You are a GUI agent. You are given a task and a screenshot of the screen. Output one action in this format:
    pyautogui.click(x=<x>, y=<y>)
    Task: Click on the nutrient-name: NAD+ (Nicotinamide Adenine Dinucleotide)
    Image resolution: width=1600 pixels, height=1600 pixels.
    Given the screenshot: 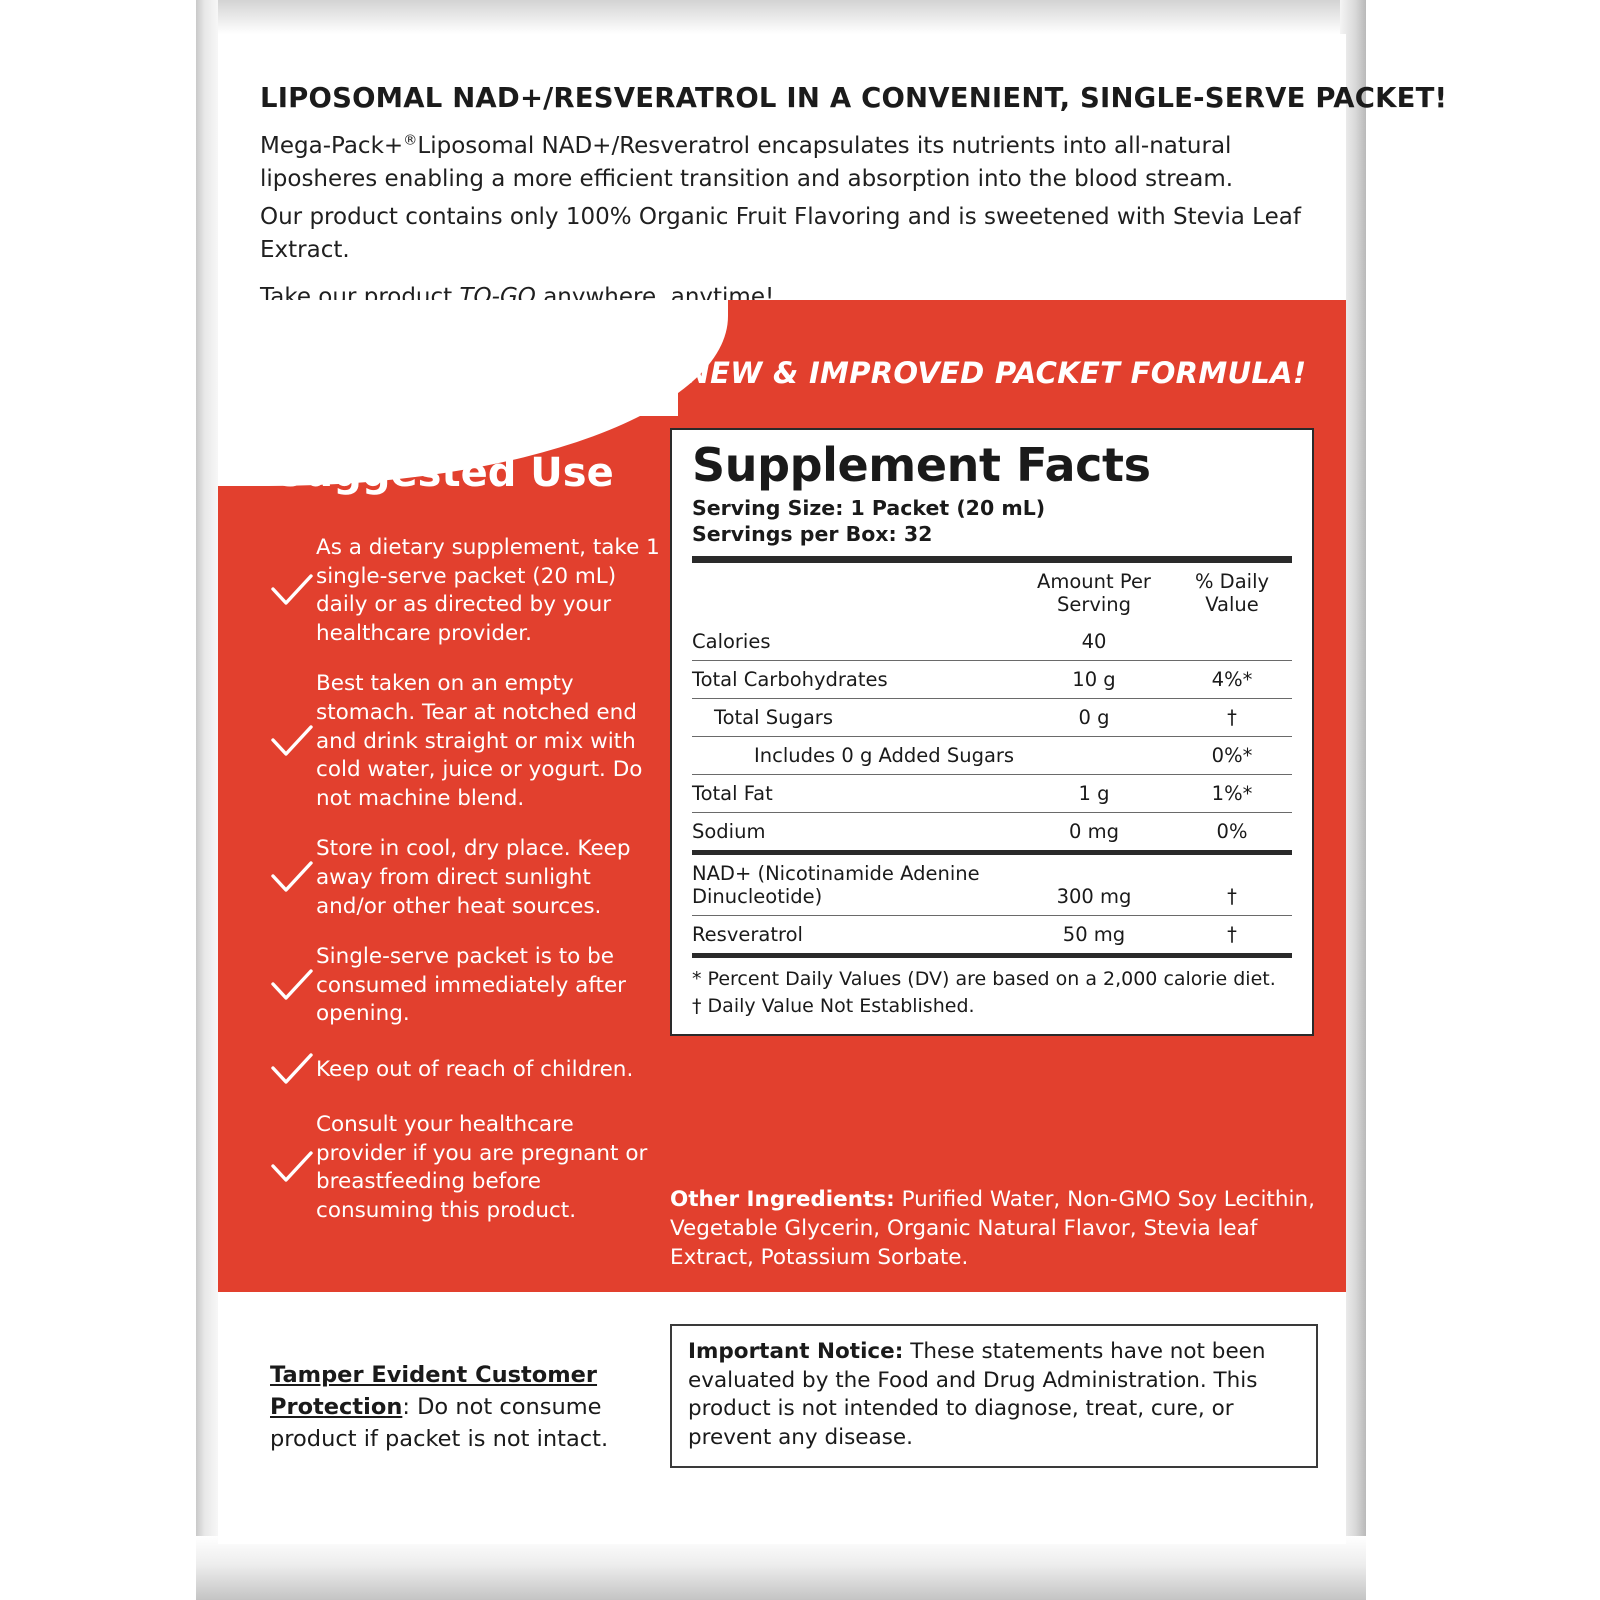 What is the action you would take?
    pyautogui.click(x=854, y=884)
    